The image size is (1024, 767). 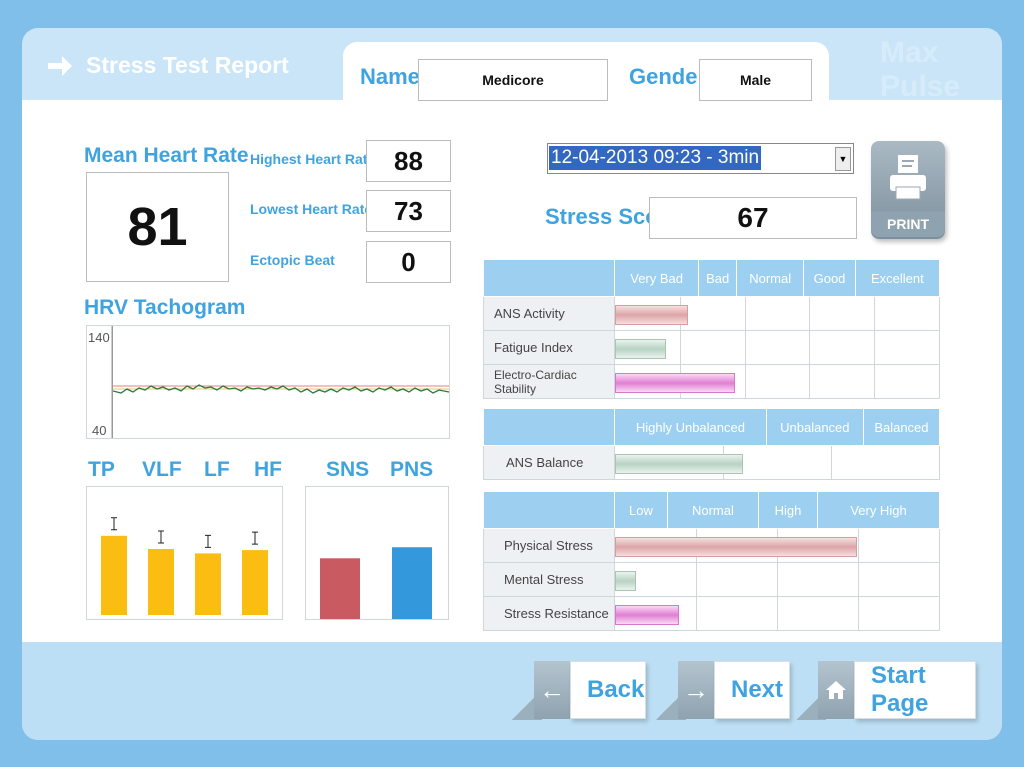 What do you see at coordinates (656, 278) in the screenshot?
I see `col-very-bad: Very Bad` at bounding box center [656, 278].